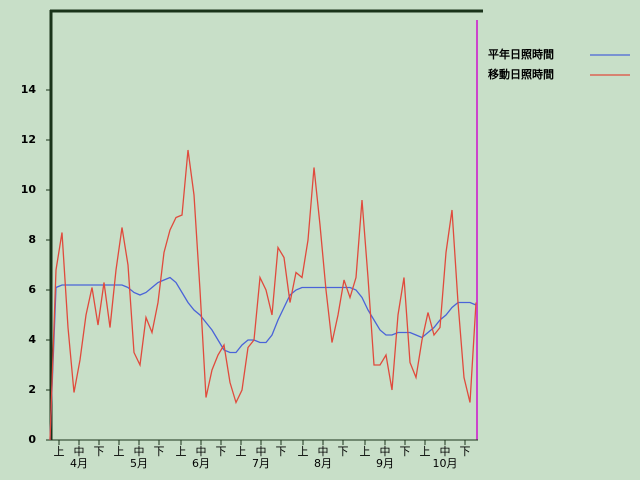 The width and height of the screenshot is (640, 480). Describe the element at coordinates (32, 239) in the screenshot. I see `y-tick-label: 8` at that location.